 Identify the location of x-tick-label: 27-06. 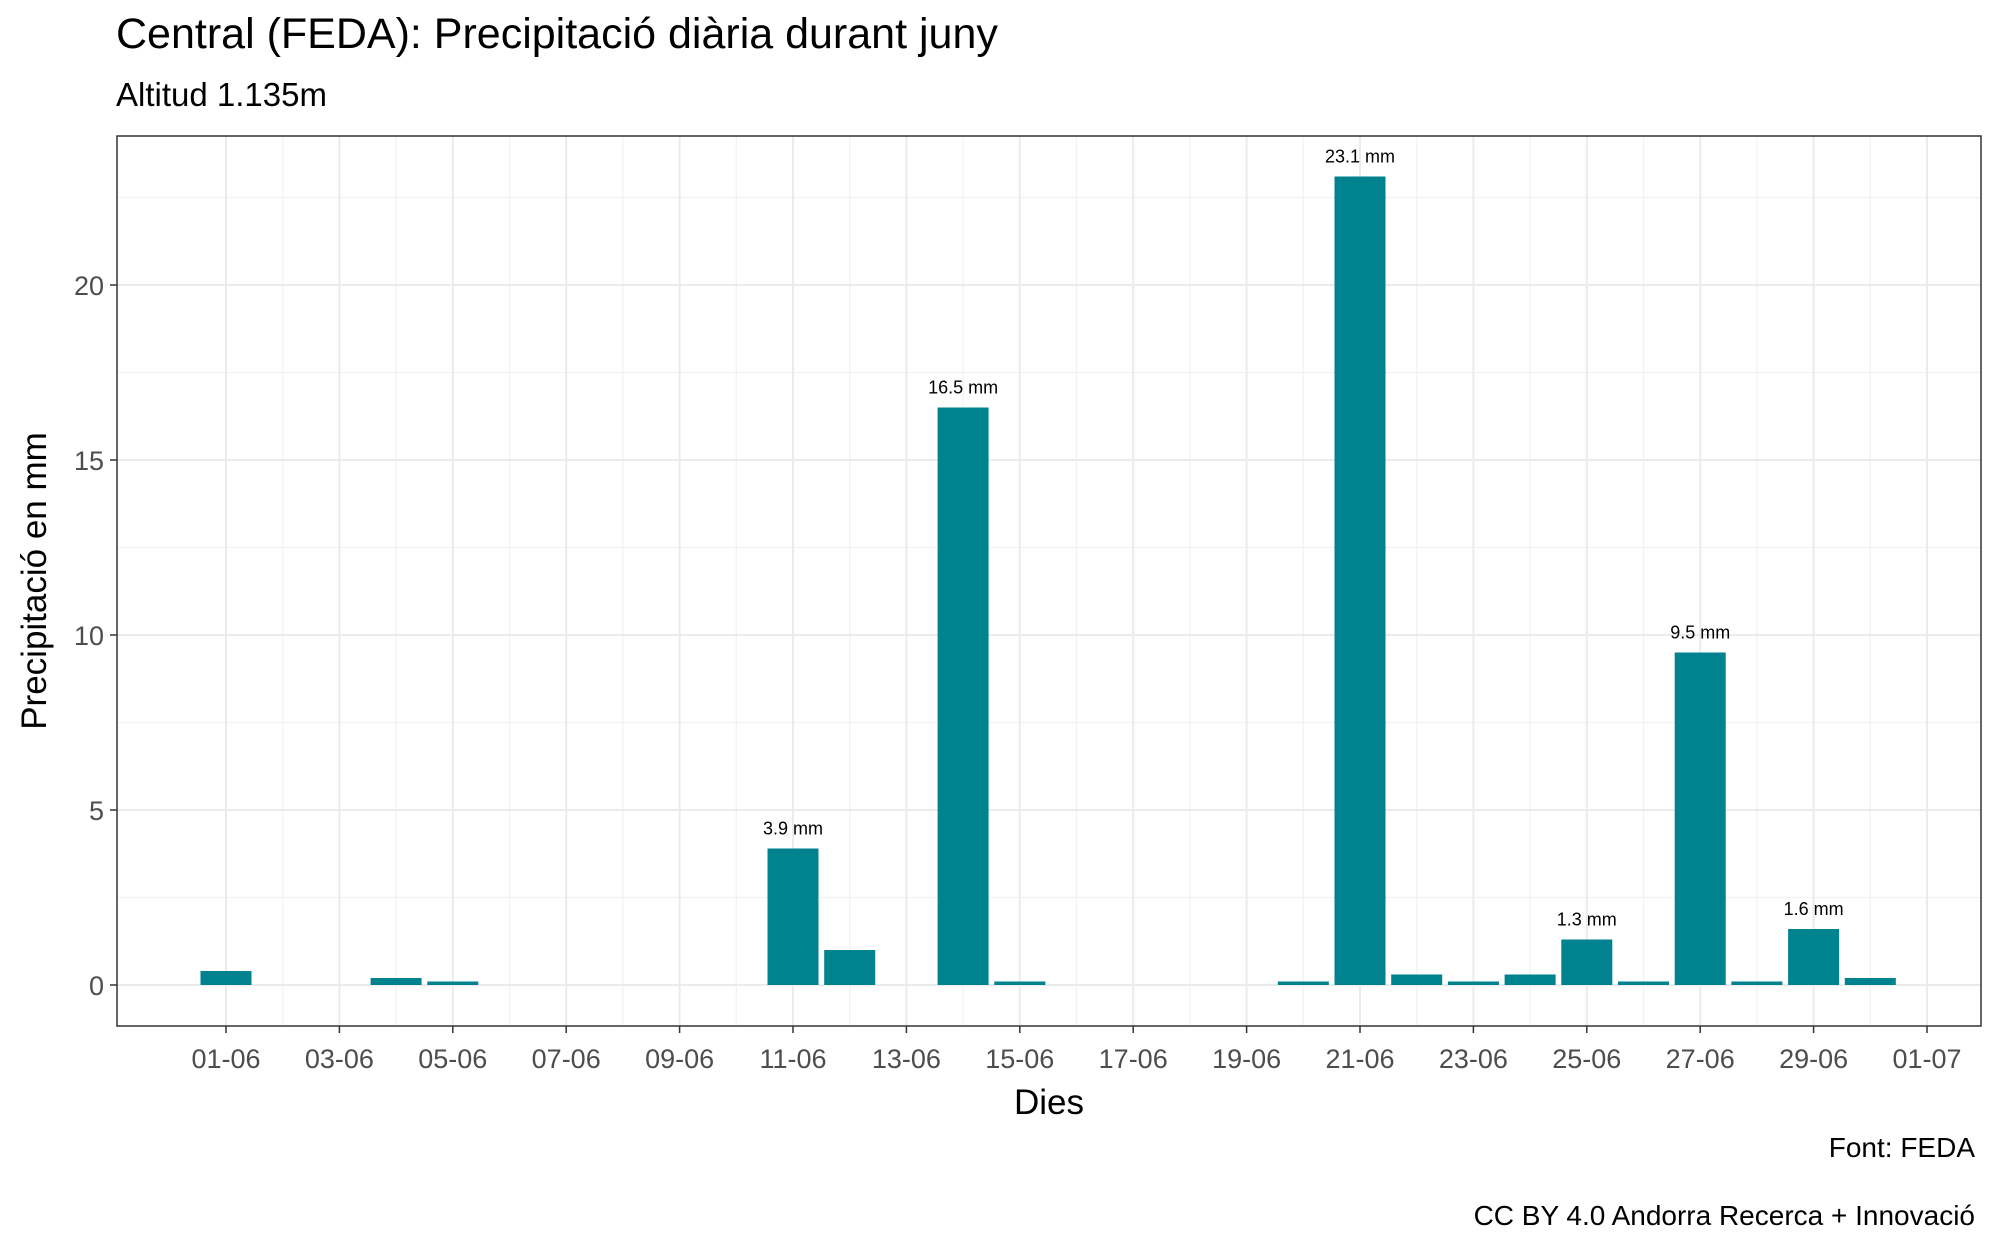
(1700, 1059).